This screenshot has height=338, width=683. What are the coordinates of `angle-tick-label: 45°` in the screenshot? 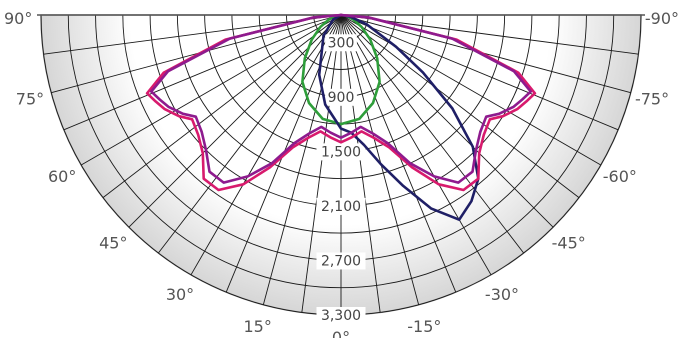 It's located at (113, 243).